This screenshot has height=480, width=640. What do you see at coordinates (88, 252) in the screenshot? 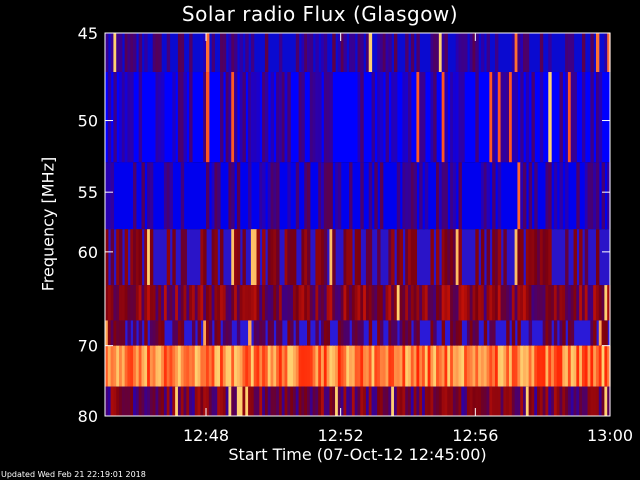
I see `y-tick-label: 60` at bounding box center [88, 252].